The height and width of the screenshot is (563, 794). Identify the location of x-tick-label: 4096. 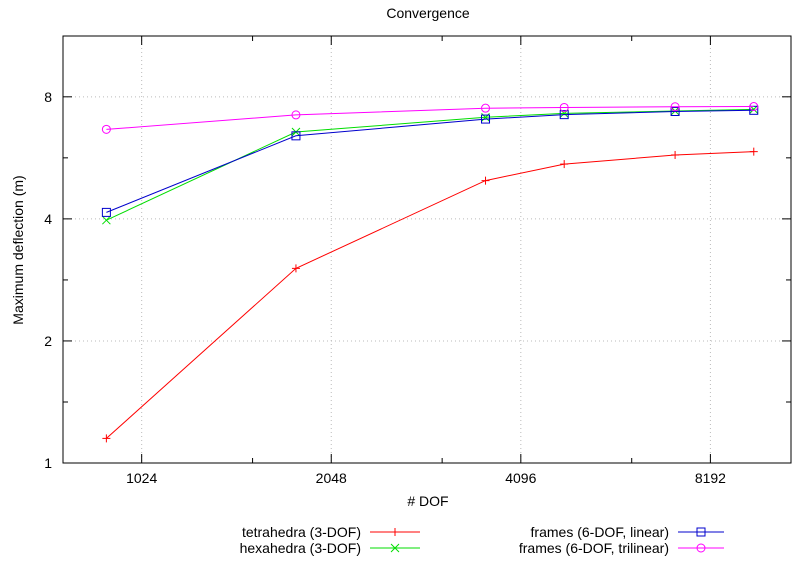
(520, 478).